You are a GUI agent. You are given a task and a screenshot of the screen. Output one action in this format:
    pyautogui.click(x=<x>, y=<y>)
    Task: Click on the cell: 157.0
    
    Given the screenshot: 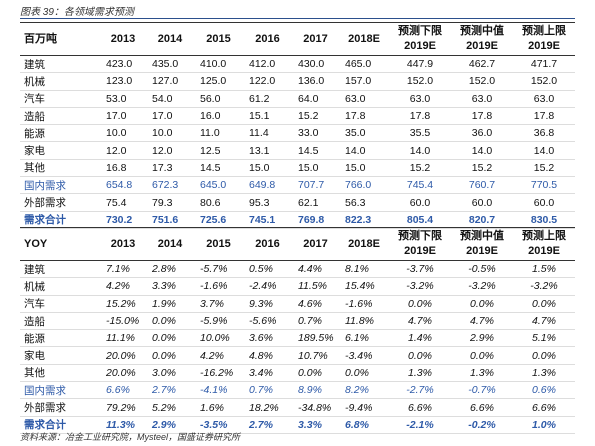 What is the action you would take?
    pyautogui.click(x=364, y=81)
    